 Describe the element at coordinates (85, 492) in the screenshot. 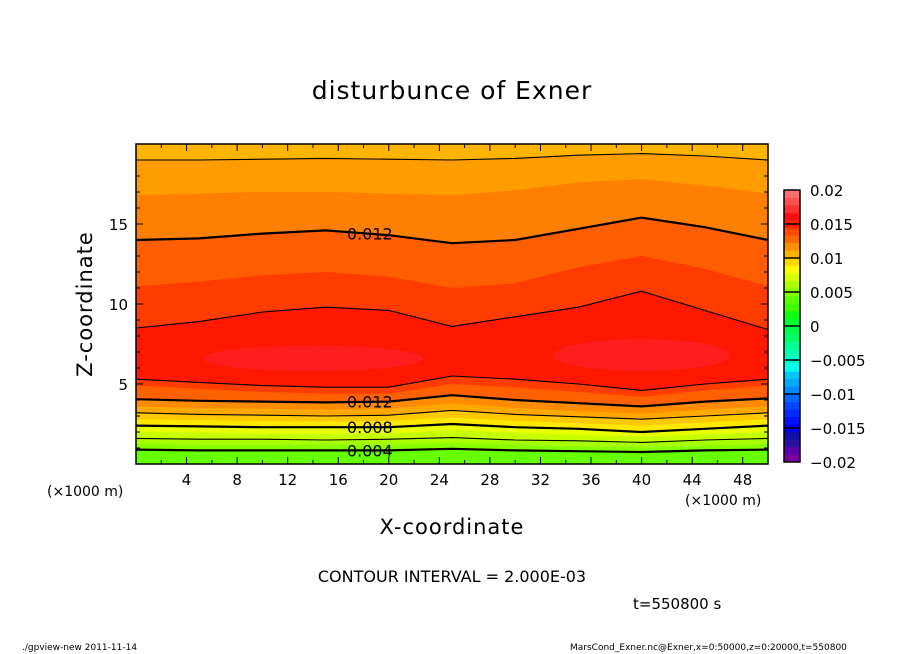

I see `x-unit-label-left: (×1000 m)` at that location.